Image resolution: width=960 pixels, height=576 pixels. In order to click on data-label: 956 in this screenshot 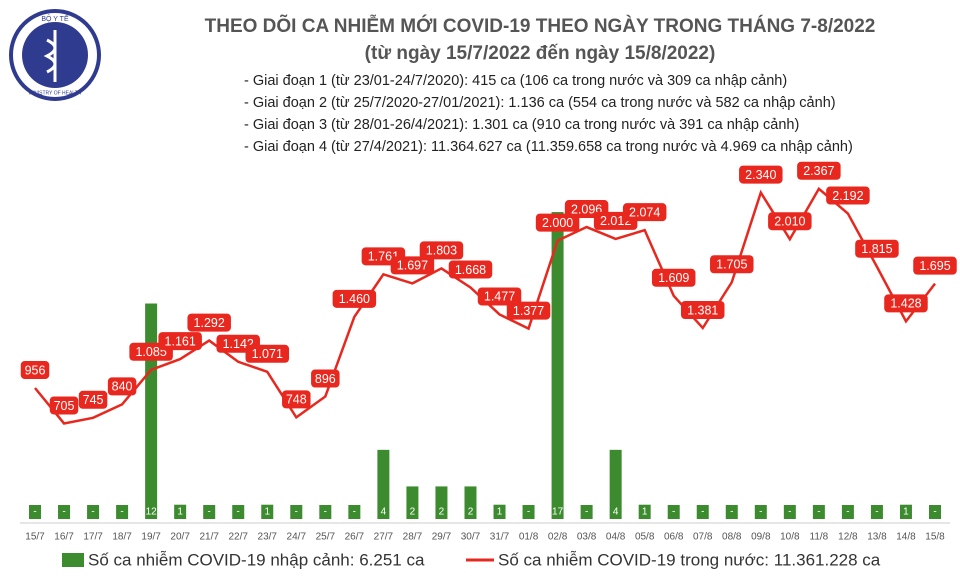, I will do `click(35, 370)`.